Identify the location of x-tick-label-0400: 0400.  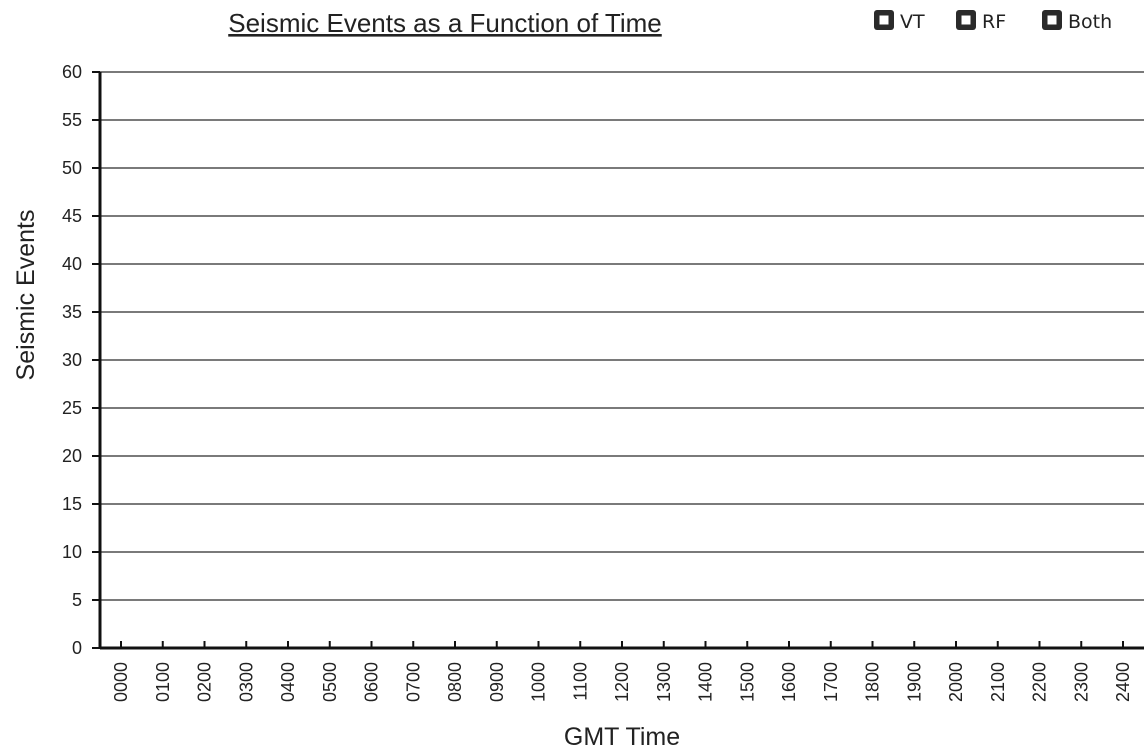
(288, 682).